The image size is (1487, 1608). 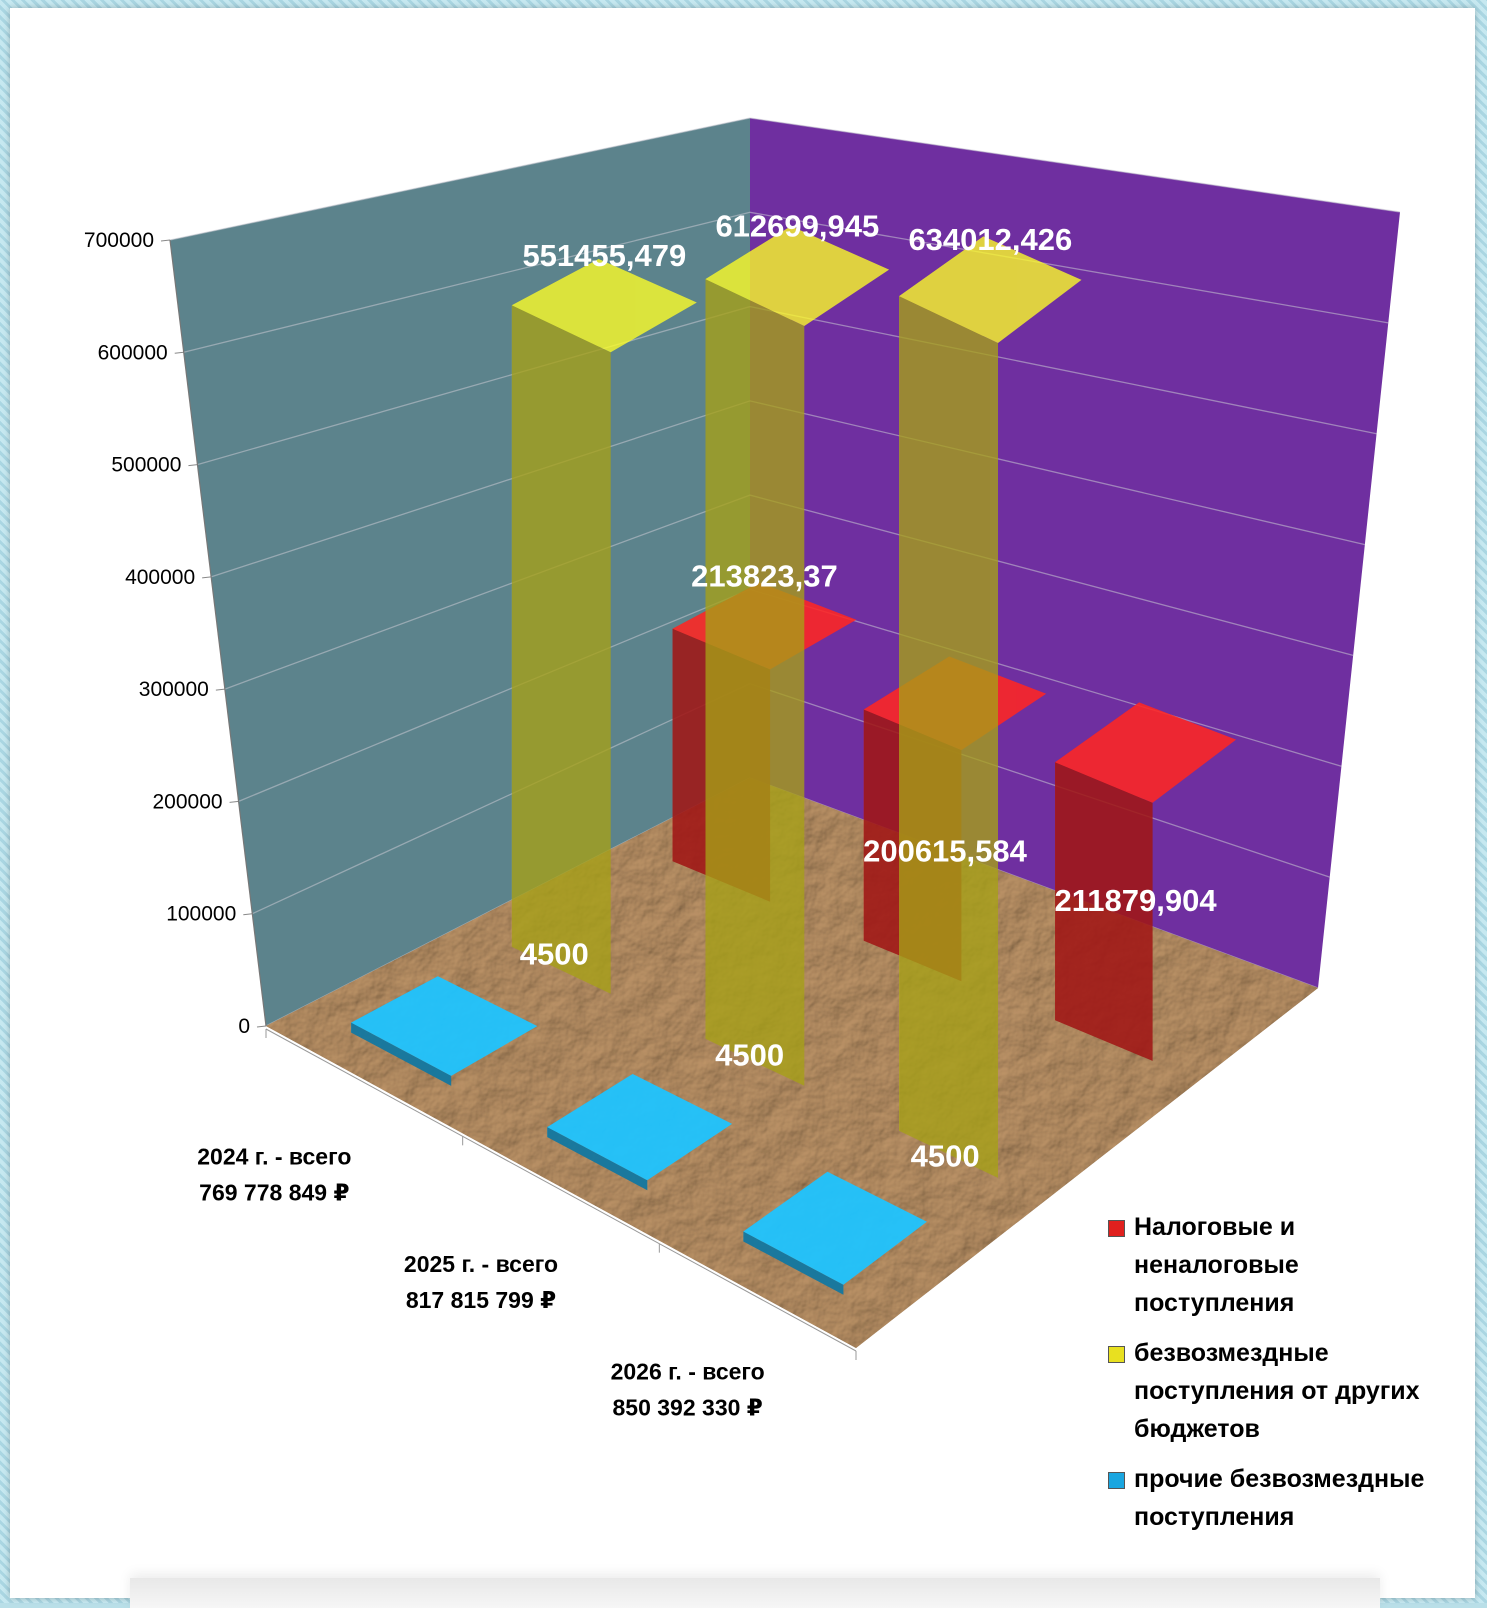 What do you see at coordinates (218, 633) in the screenshot?
I see `y-axis-line` at bounding box center [218, 633].